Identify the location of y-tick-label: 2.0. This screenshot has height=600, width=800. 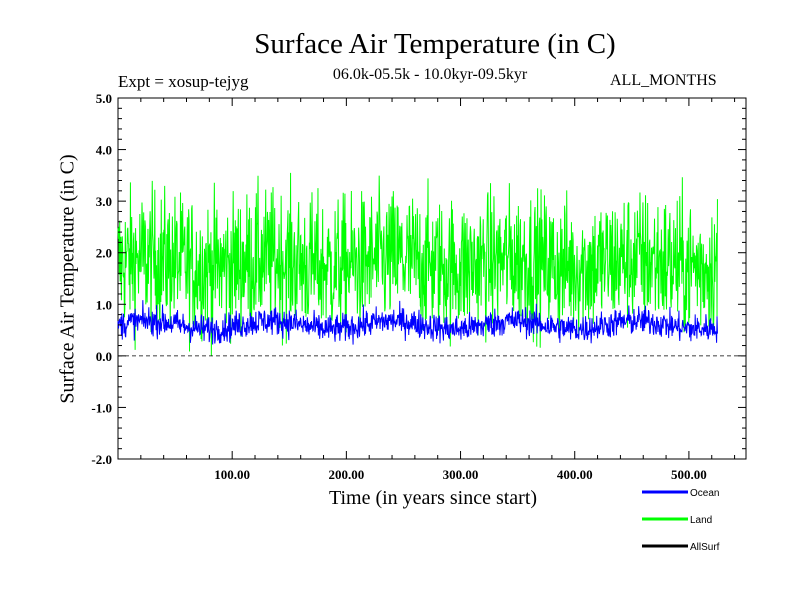
(104, 253).